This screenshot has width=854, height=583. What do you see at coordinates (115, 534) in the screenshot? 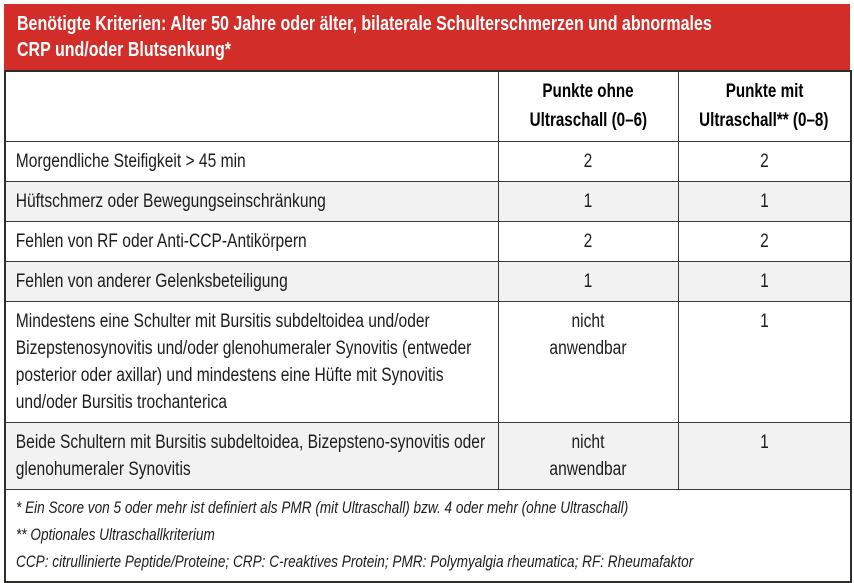
I see `footnote-optional-ultrasound: ** Optionales Ultraschallkriterium` at bounding box center [115, 534].